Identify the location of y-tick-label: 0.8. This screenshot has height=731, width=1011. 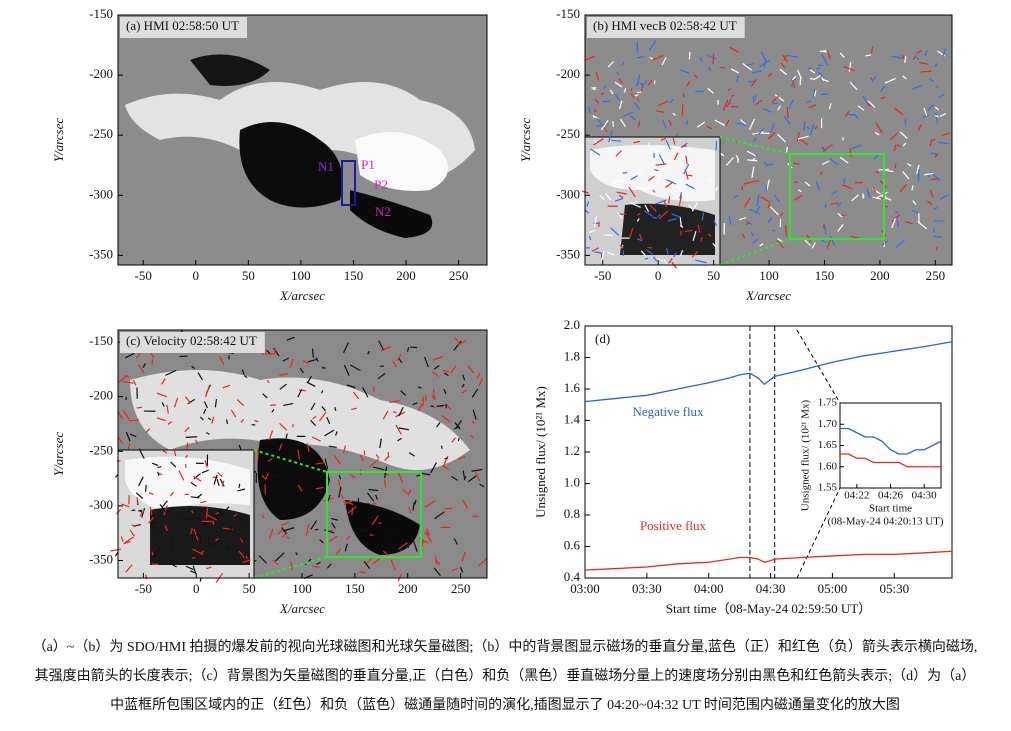
(572, 513).